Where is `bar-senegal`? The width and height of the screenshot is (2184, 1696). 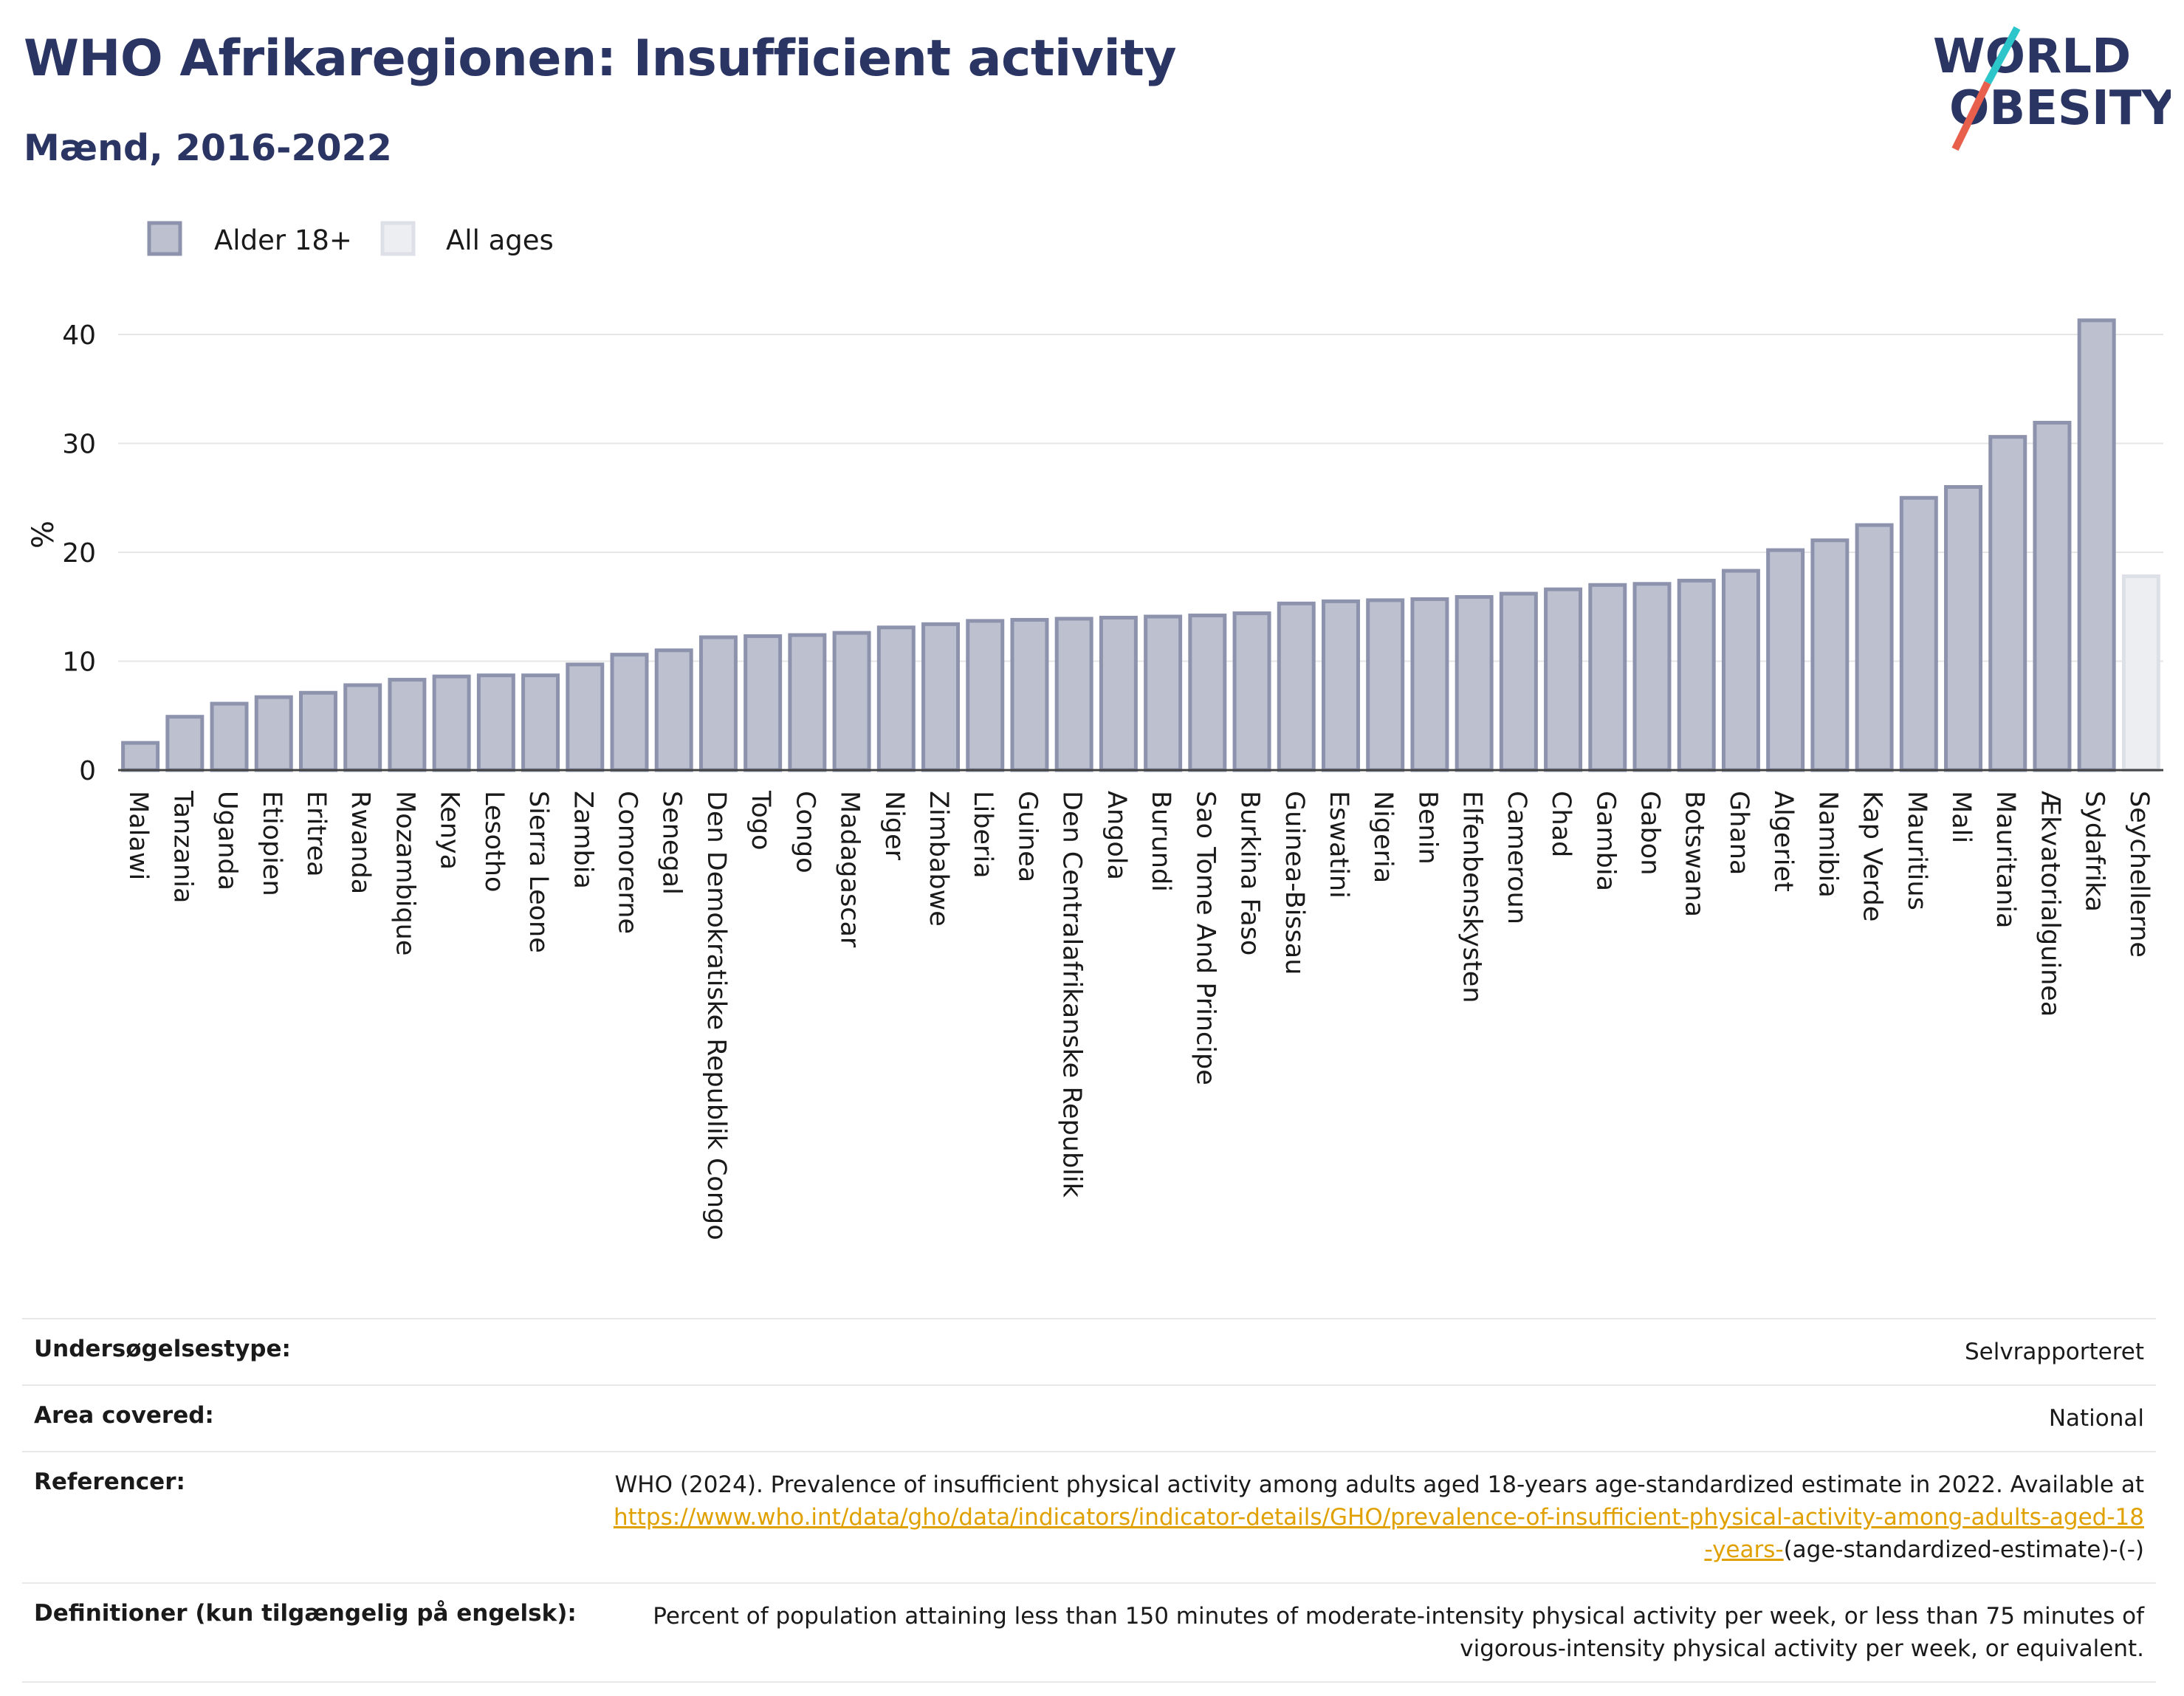 bar-senegal is located at coordinates (674, 710).